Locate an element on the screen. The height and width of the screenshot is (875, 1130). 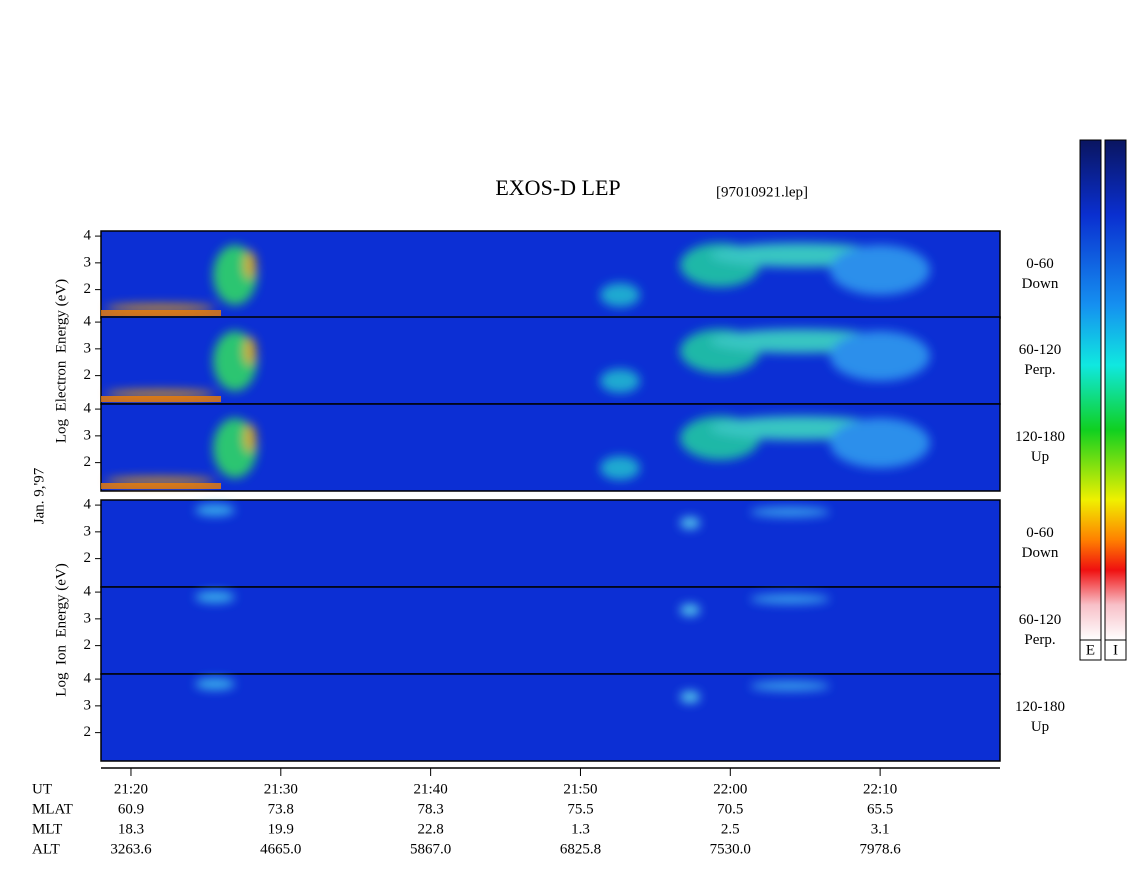
x-tick-label: 21:30 is located at coordinates (281, 789).